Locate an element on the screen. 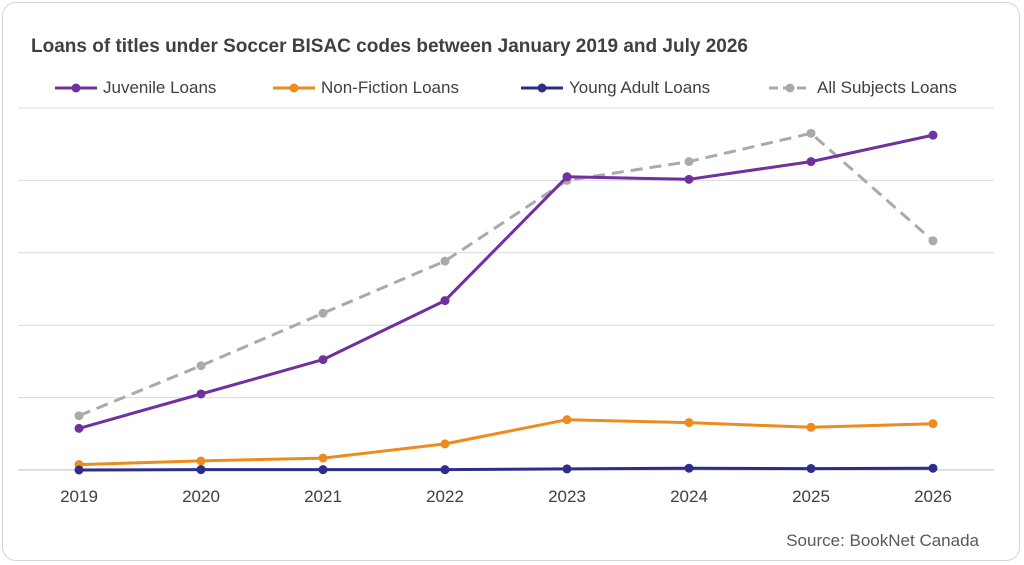 The height and width of the screenshot is (565, 1024). x-tick-label: 2026 is located at coordinates (933, 496).